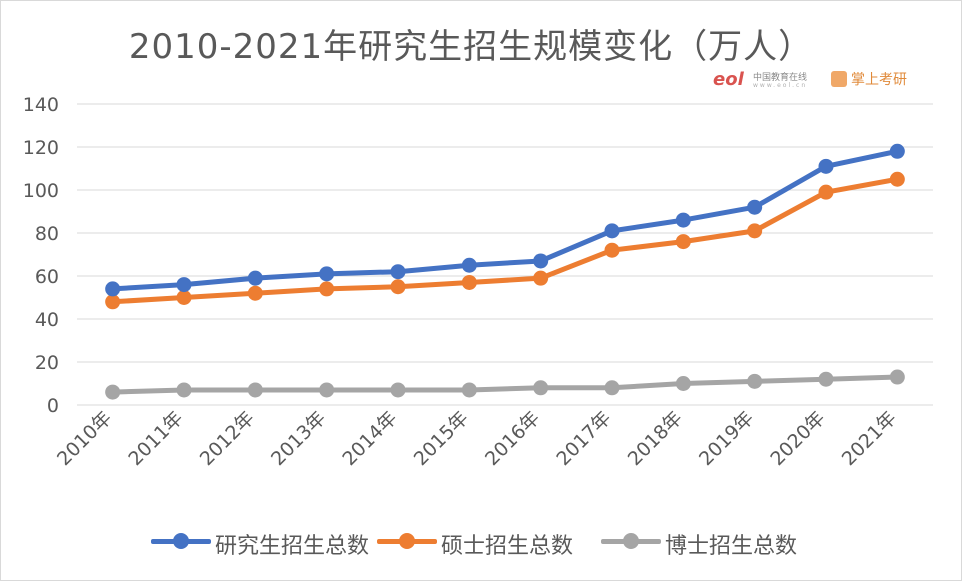 This screenshot has width=962, height=581. I want to click on legend-label: 博士招生总数, so click(731, 546).